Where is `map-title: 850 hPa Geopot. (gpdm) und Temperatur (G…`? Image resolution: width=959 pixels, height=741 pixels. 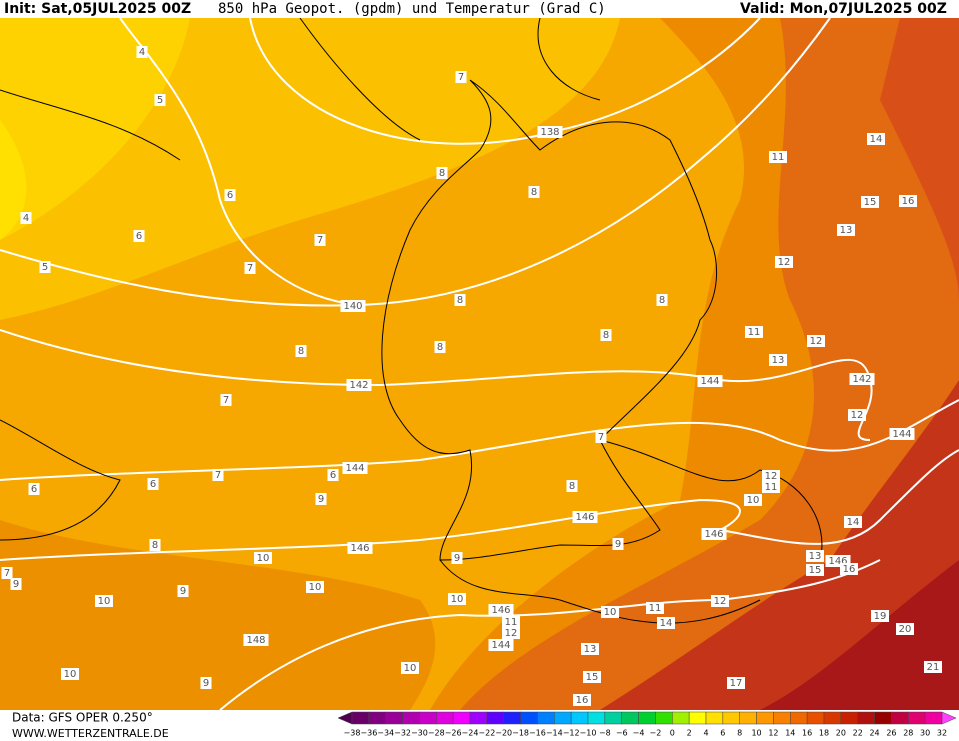 map-title: 850 hPa Geopot. (gpdm) und Temperatur (G… is located at coordinates (412, 9).